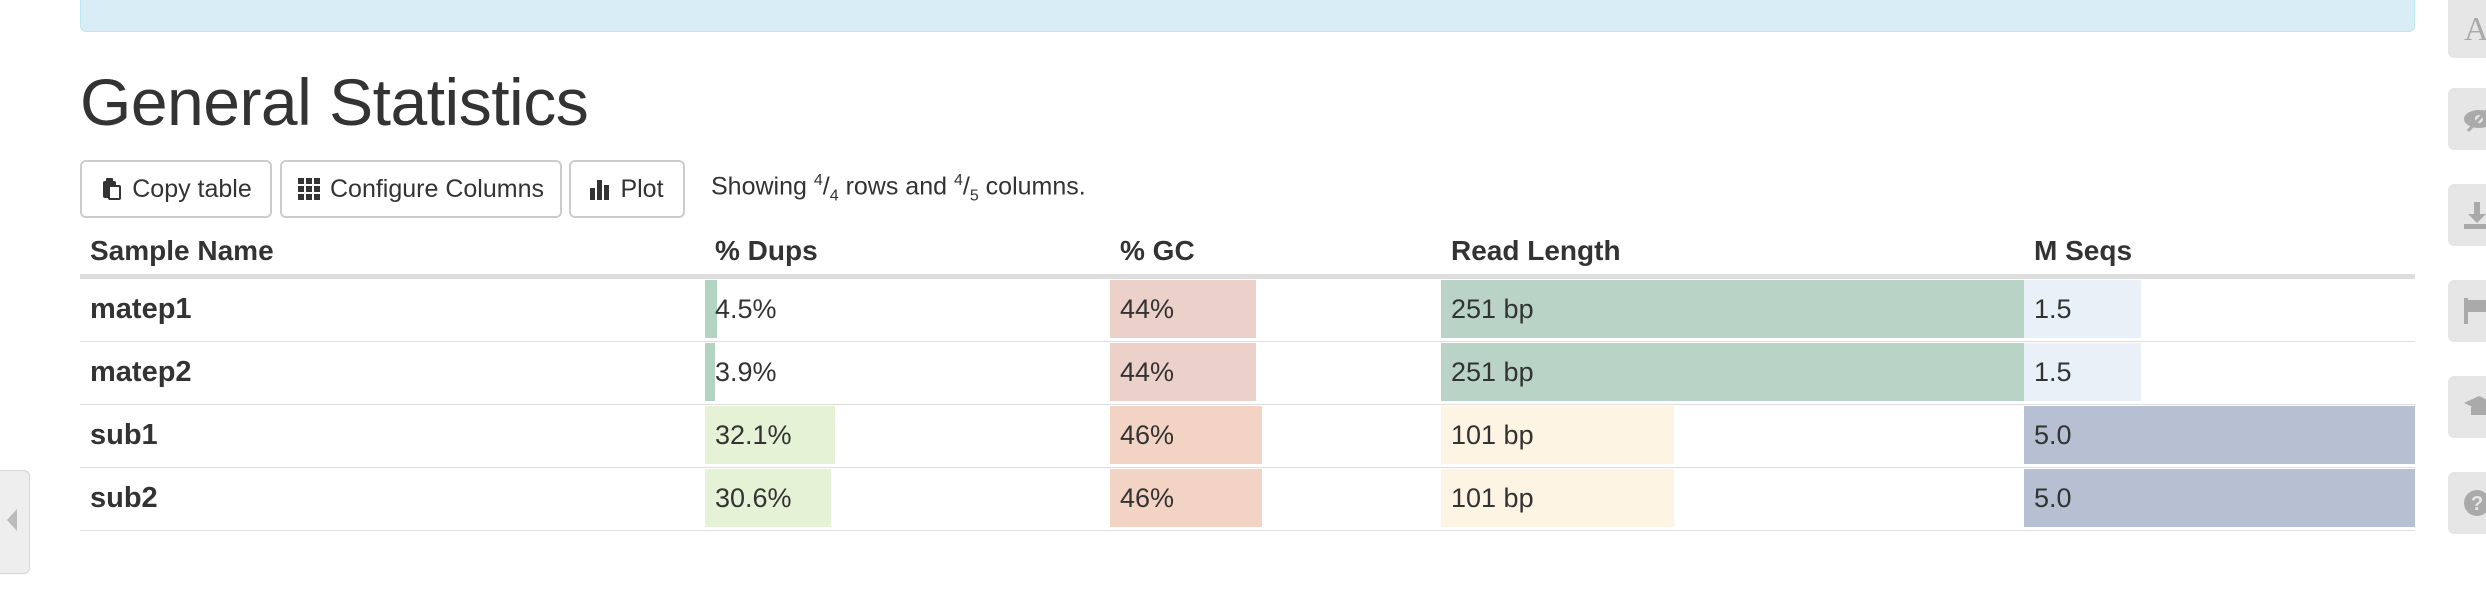  I want to click on showing-prefix: Showing, so click(762, 186).